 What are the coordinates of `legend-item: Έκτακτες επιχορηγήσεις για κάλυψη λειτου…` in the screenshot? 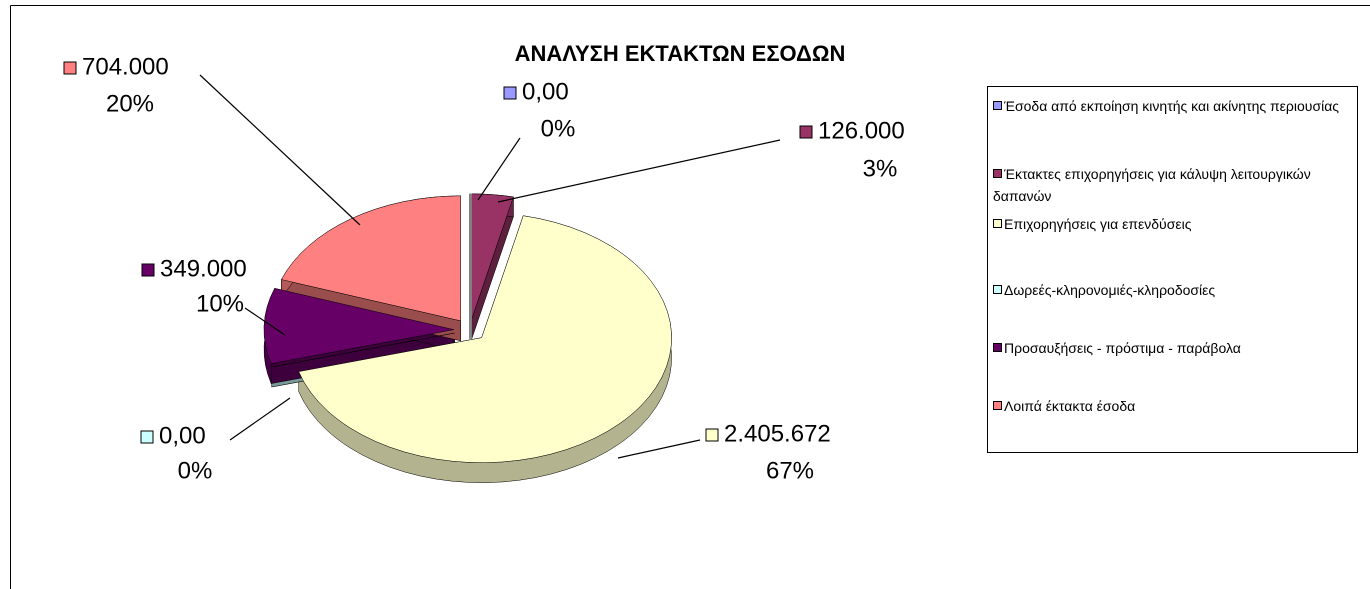 It's located at (1168, 185).